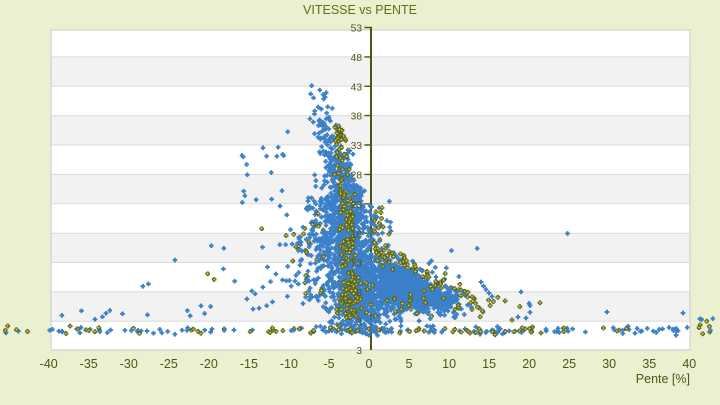  I want to click on svg-text: 18, so click(357, 234).